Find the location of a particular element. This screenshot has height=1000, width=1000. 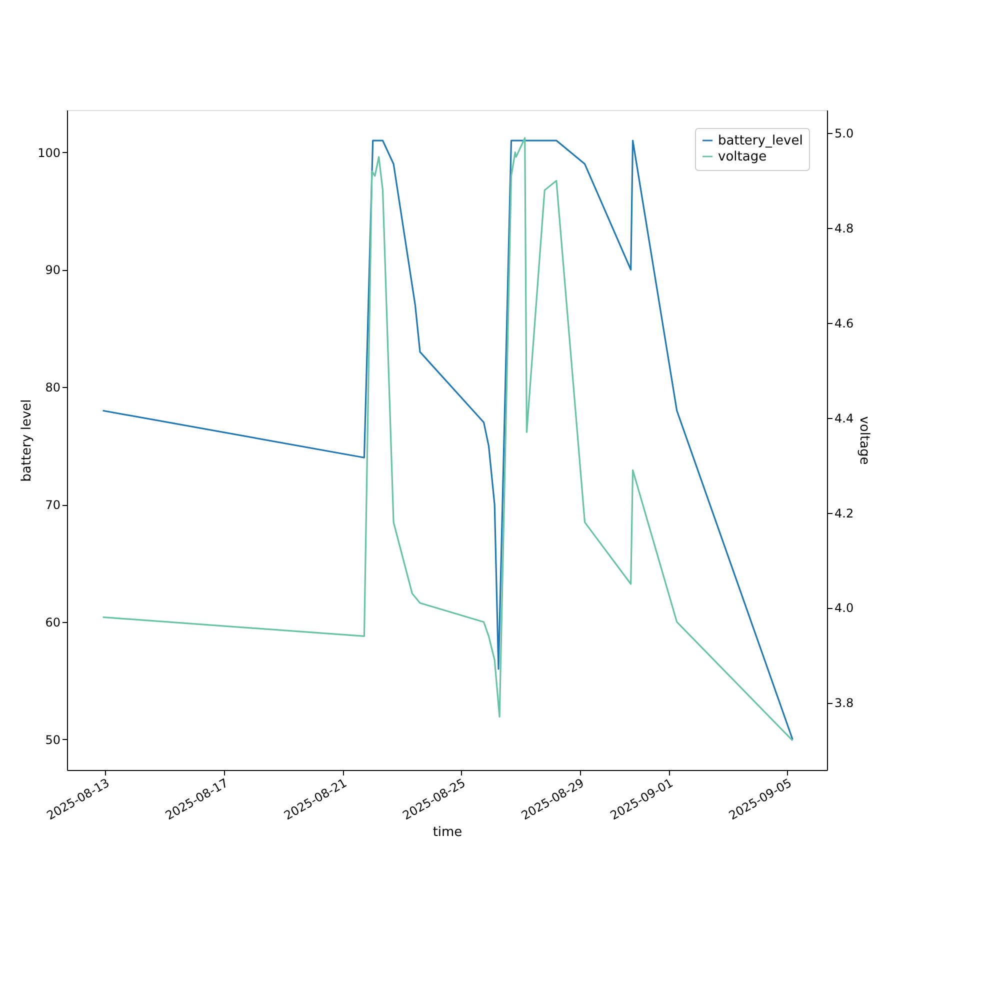

y2-tick-label: 3.8 is located at coordinates (844, 703).